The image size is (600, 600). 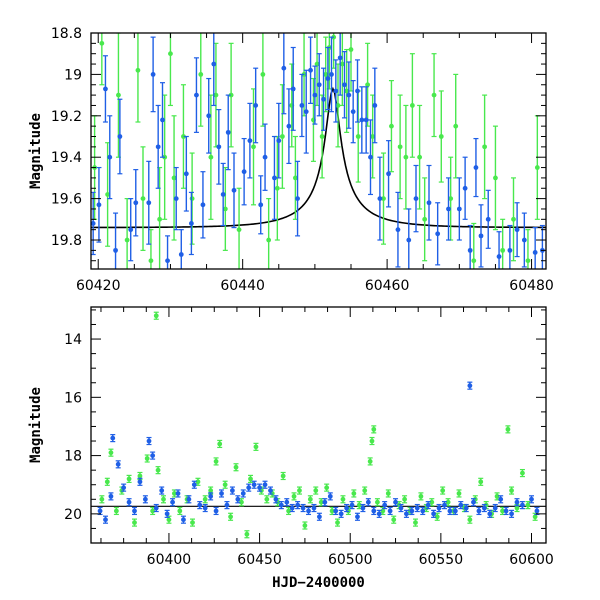 I want to click on y-tick-label: 18, so click(x=73, y=457).